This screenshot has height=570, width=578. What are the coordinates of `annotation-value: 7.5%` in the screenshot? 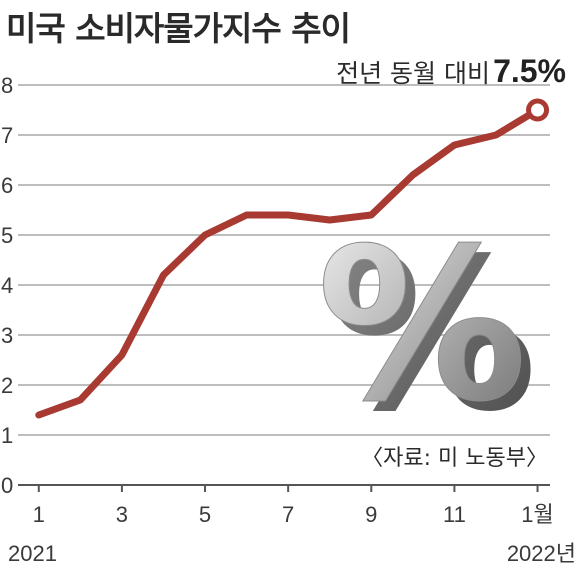 It's located at (529, 71).